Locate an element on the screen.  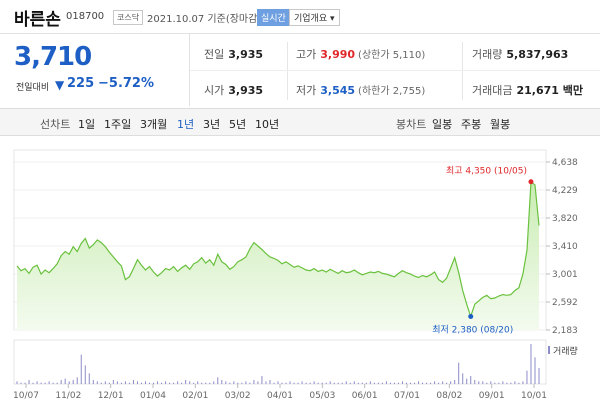
candle-chart-label: 봉차트 is located at coordinates (411, 124).